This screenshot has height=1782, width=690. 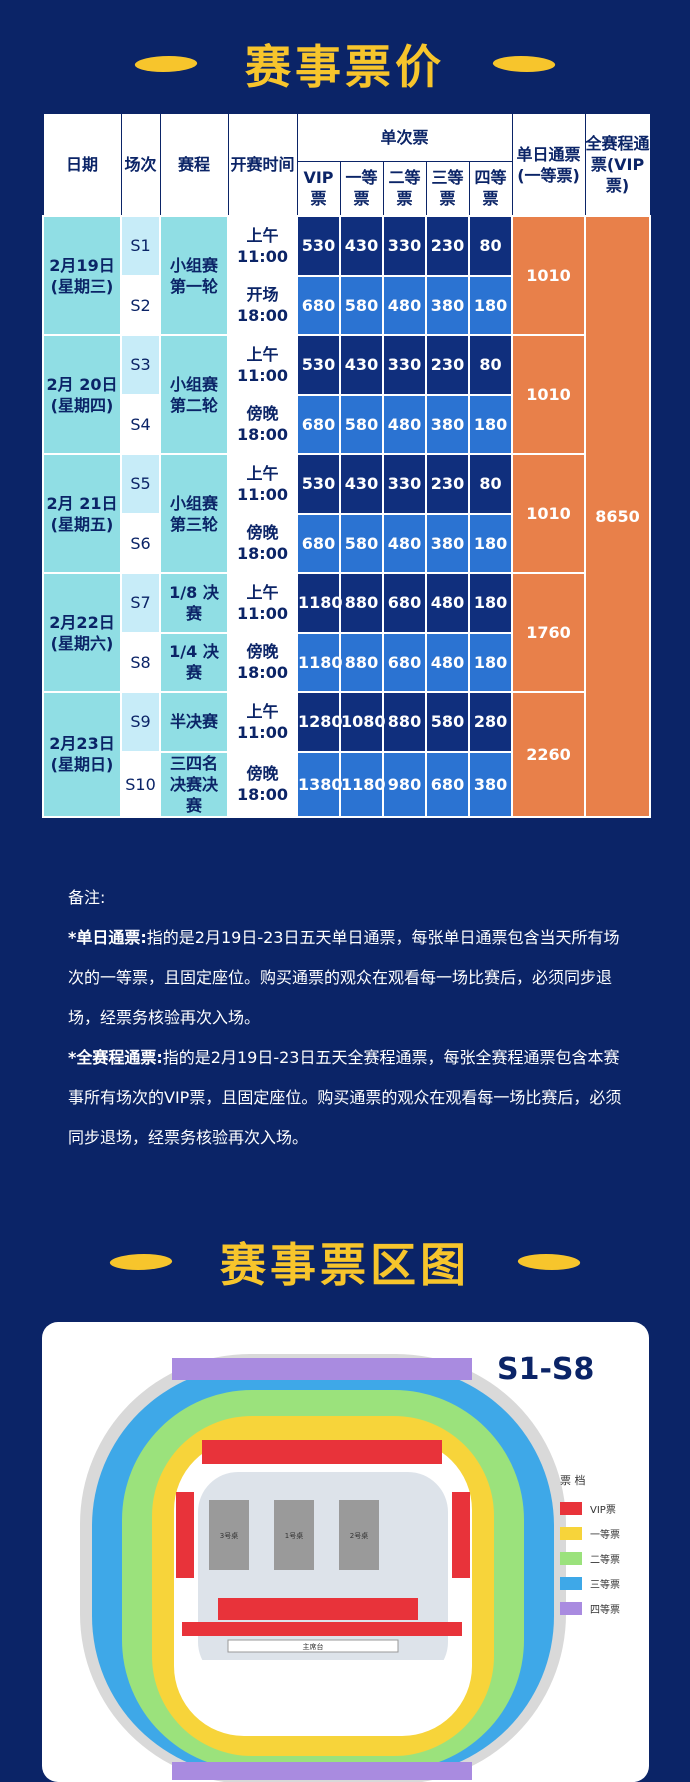 I want to click on date-cell: 2月 21日 (星期五), so click(x=82, y=513).